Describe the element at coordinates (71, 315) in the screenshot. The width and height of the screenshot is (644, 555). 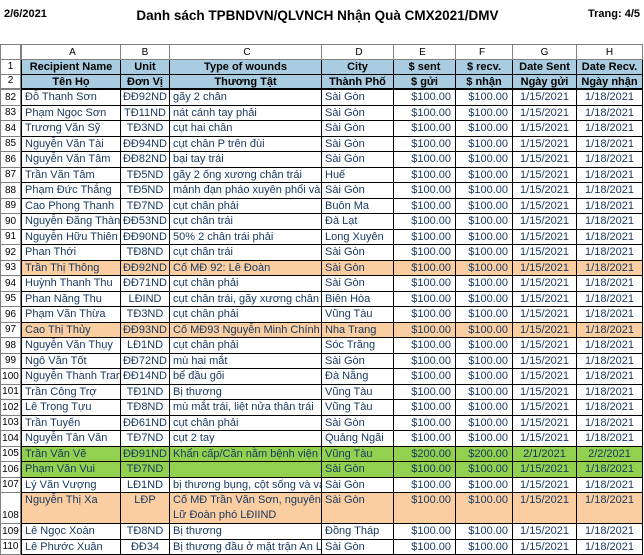
I see `cell-name: Phạm Văn Thừa` at that location.